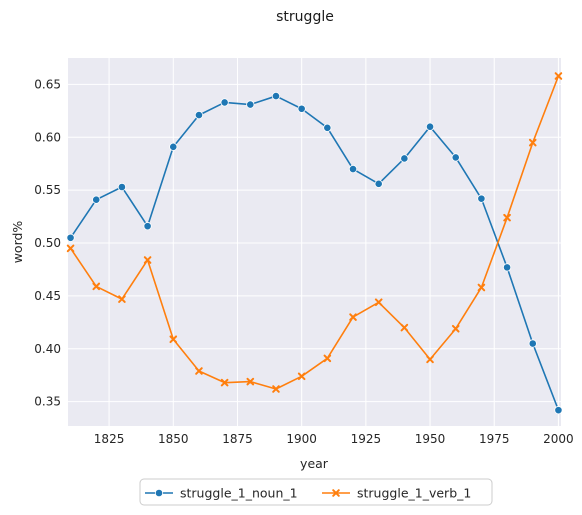  I want to click on y-tick-label: 0.40, so click(47, 349).